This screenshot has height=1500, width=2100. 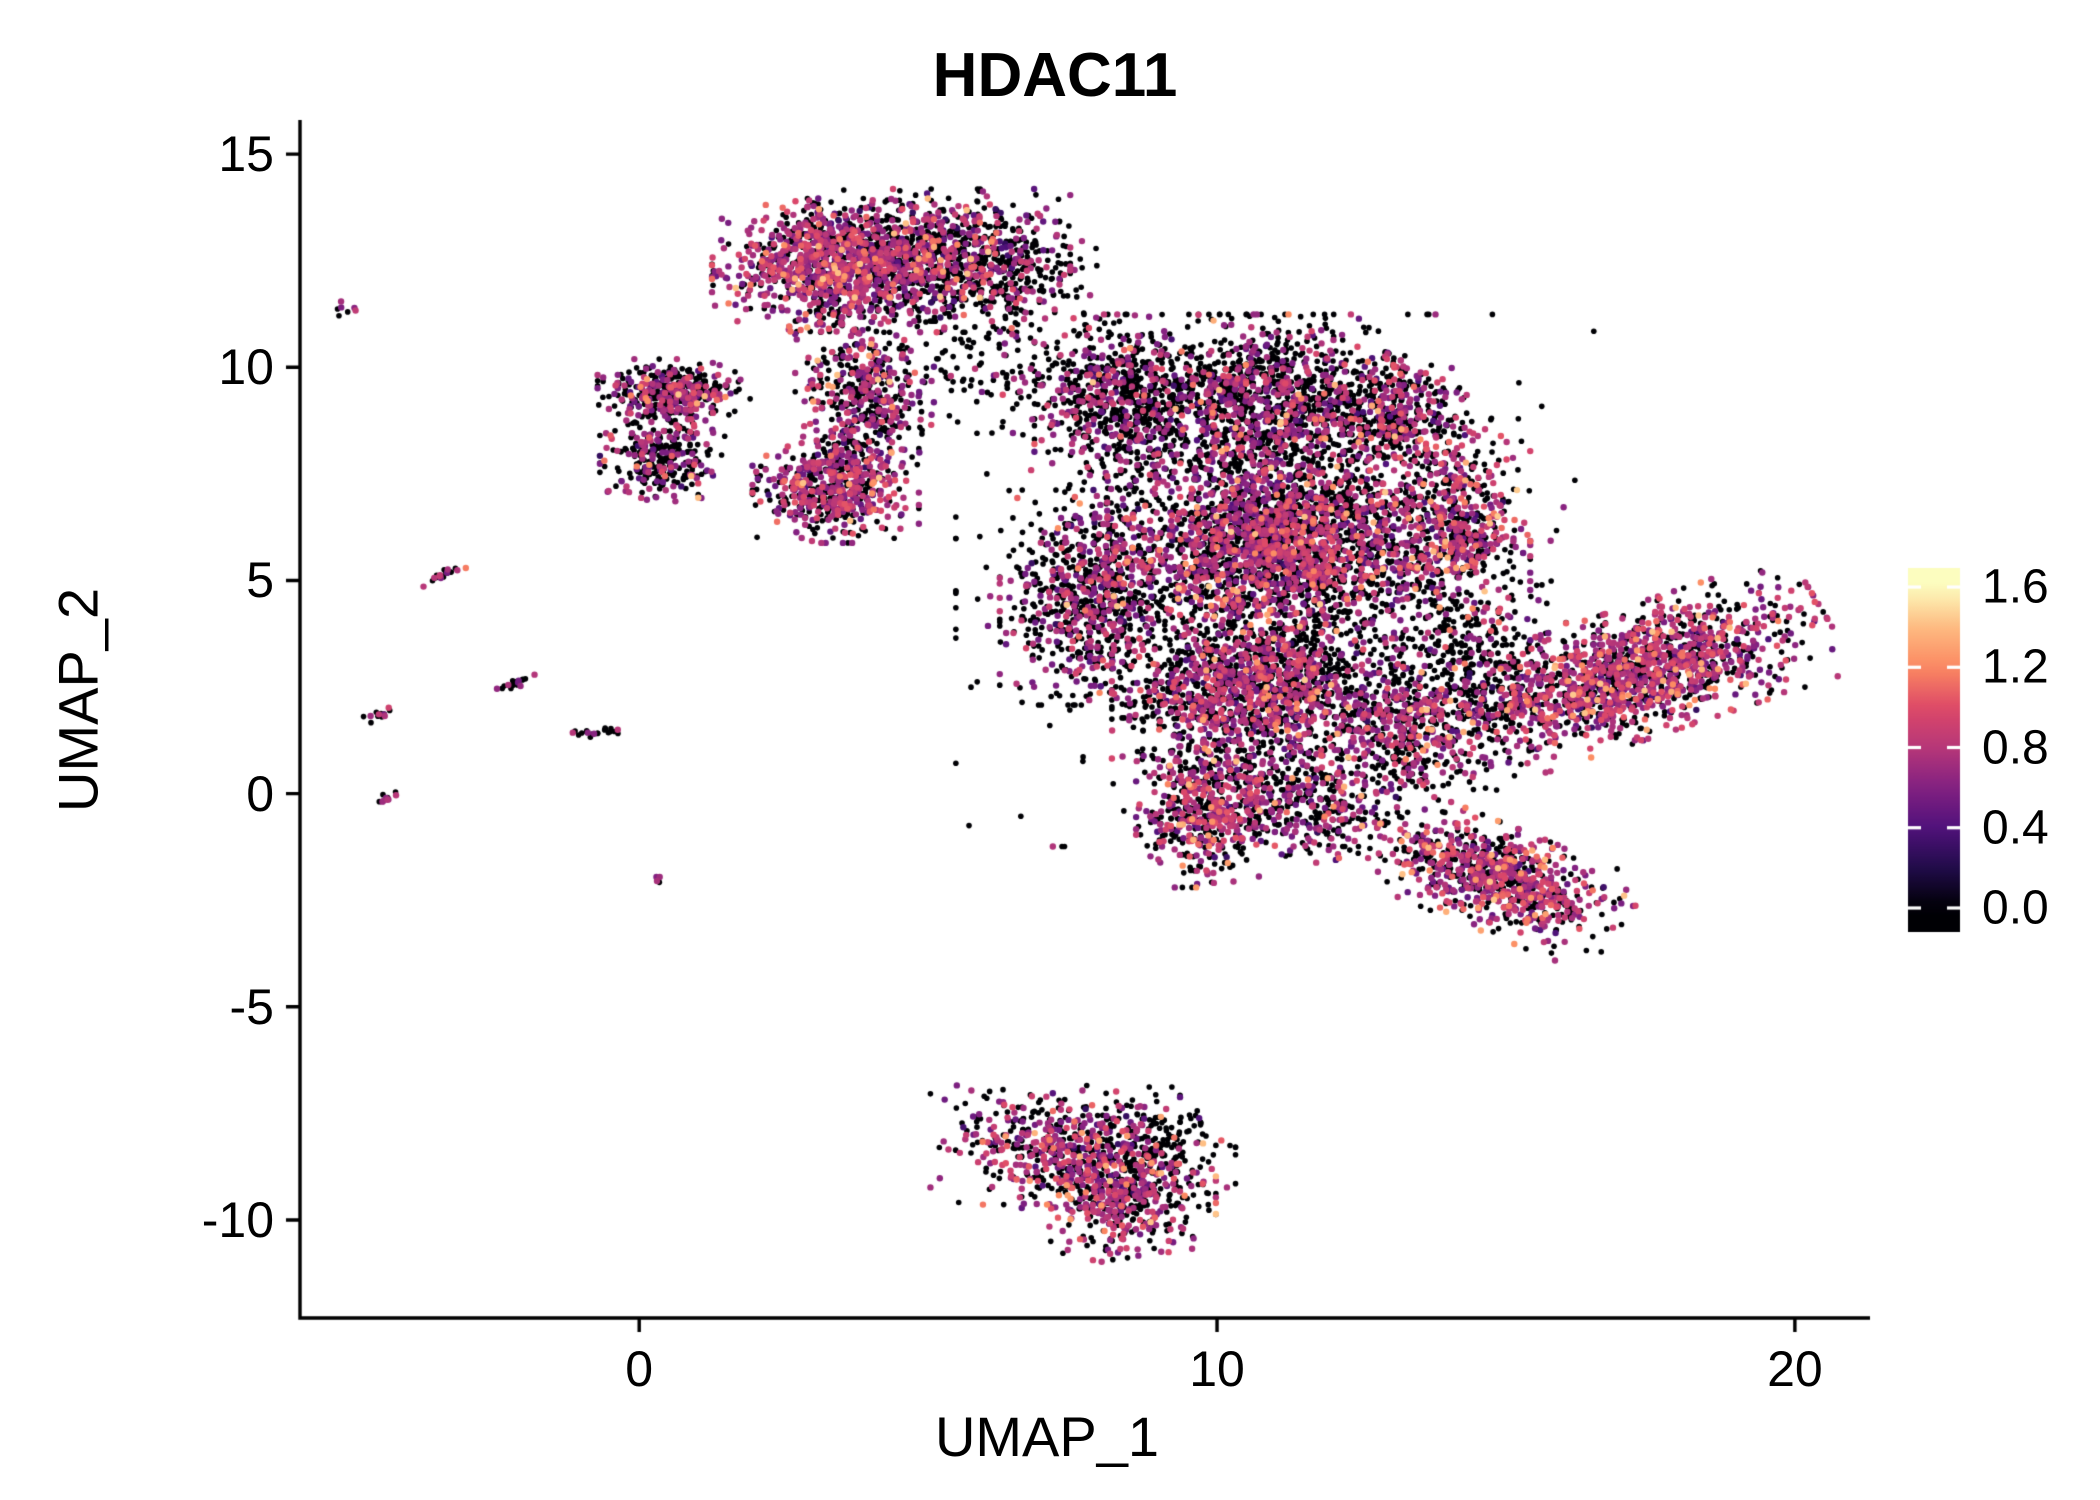 What do you see at coordinates (1055, 75) in the screenshot?
I see `plot-title: HDAC11` at bounding box center [1055, 75].